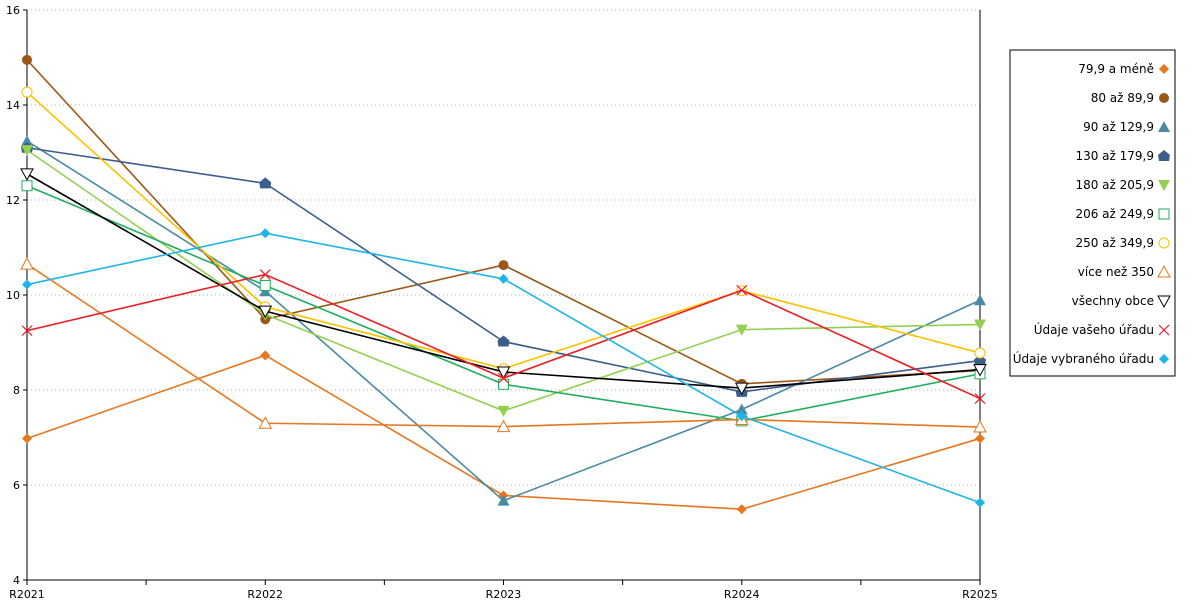 The height and width of the screenshot is (600, 1200). Describe the element at coordinates (27, 594) in the screenshot. I see `x-tick-label: R2021` at that location.